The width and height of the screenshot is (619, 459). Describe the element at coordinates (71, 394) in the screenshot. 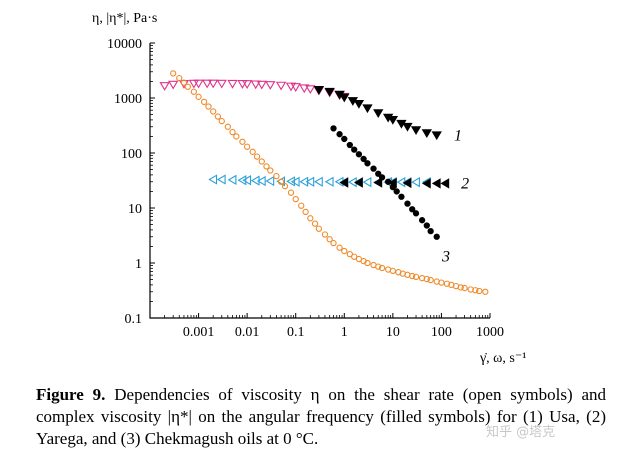

I see `figure-label: Figure 9.` at that location.